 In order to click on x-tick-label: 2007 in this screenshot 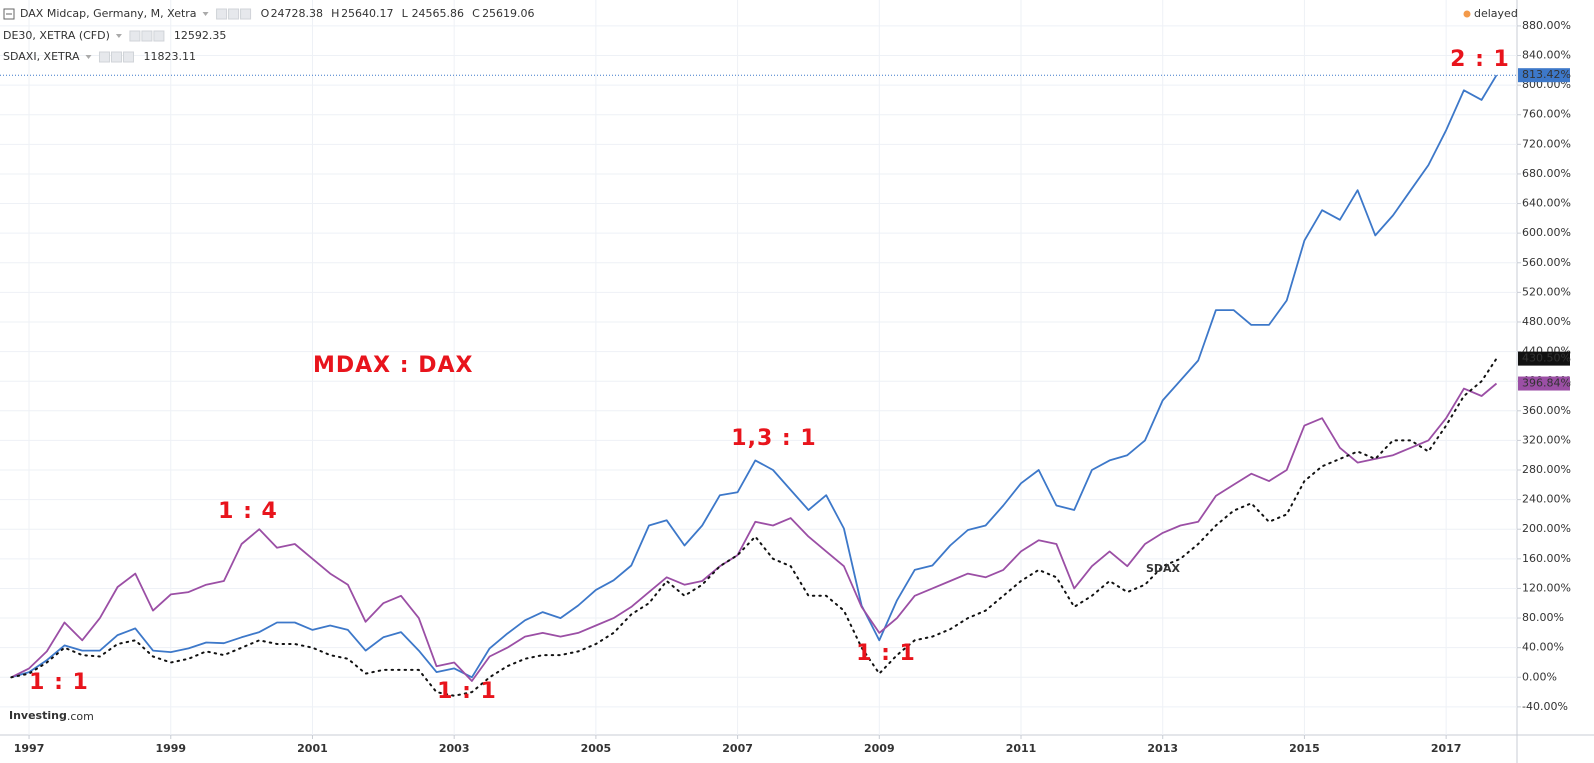, I will do `click(737, 748)`.